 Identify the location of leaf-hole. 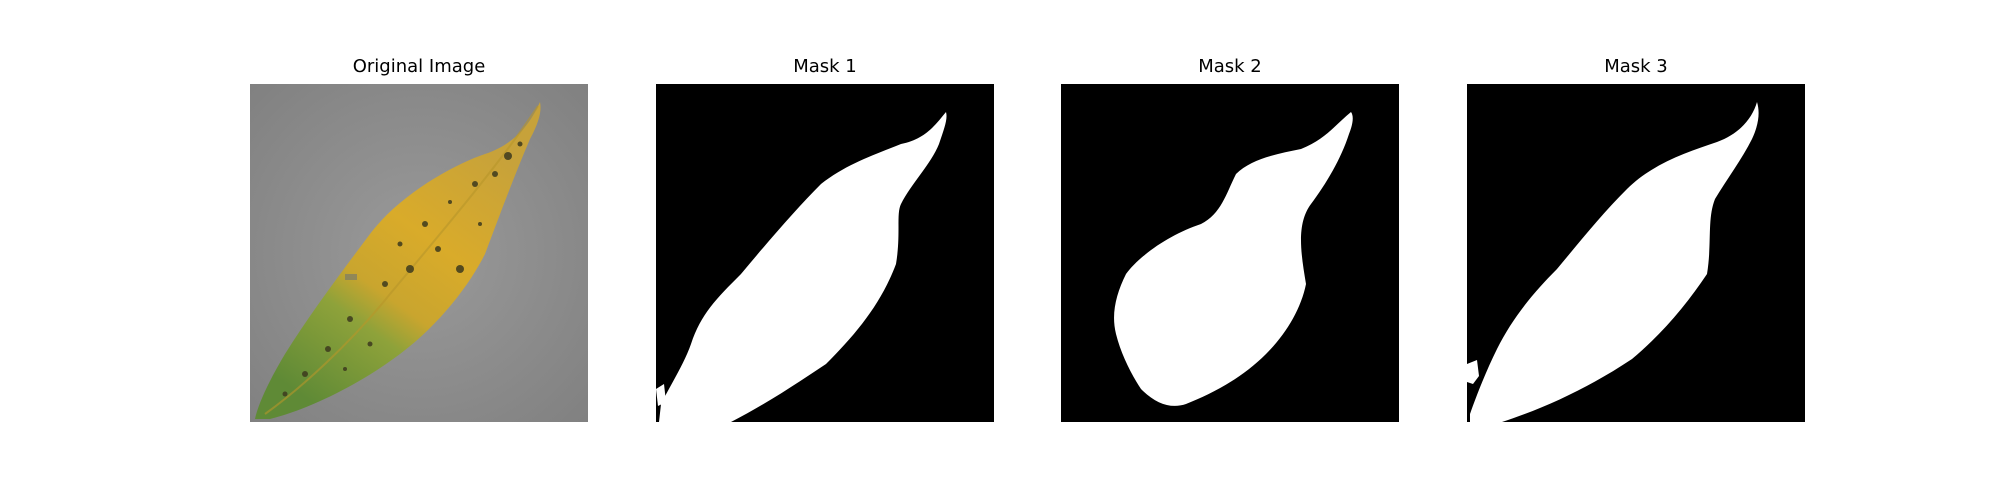
(351, 277).